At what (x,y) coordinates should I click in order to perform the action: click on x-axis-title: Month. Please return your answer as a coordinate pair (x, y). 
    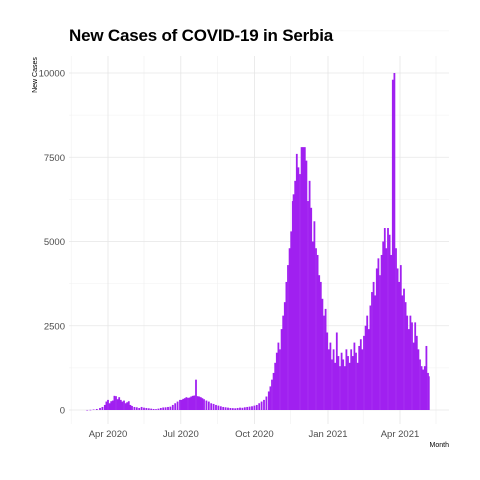
    Looking at the image, I should click on (440, 445).